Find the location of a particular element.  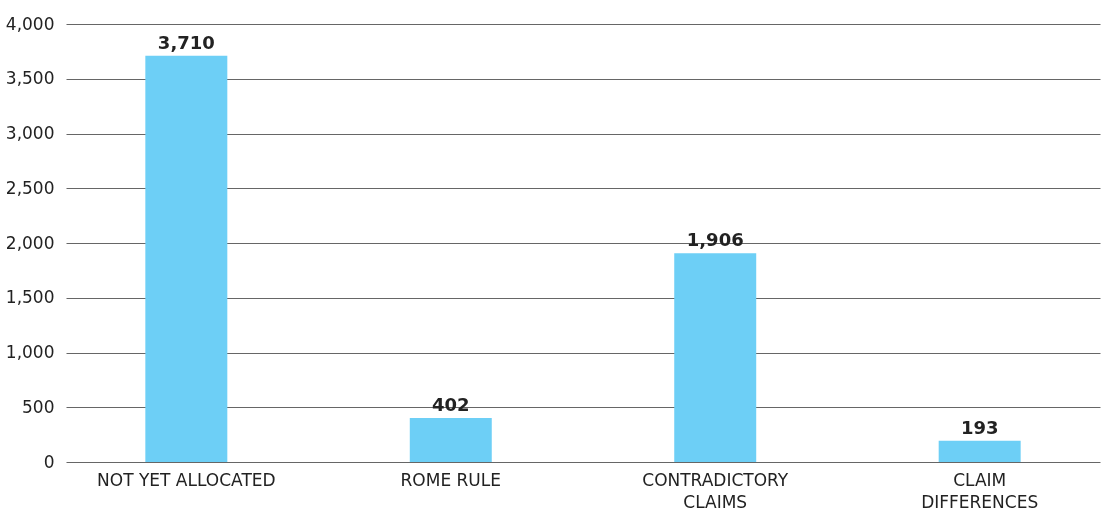

y-tick-label: 2,500 is located at coordinates (30, 187).